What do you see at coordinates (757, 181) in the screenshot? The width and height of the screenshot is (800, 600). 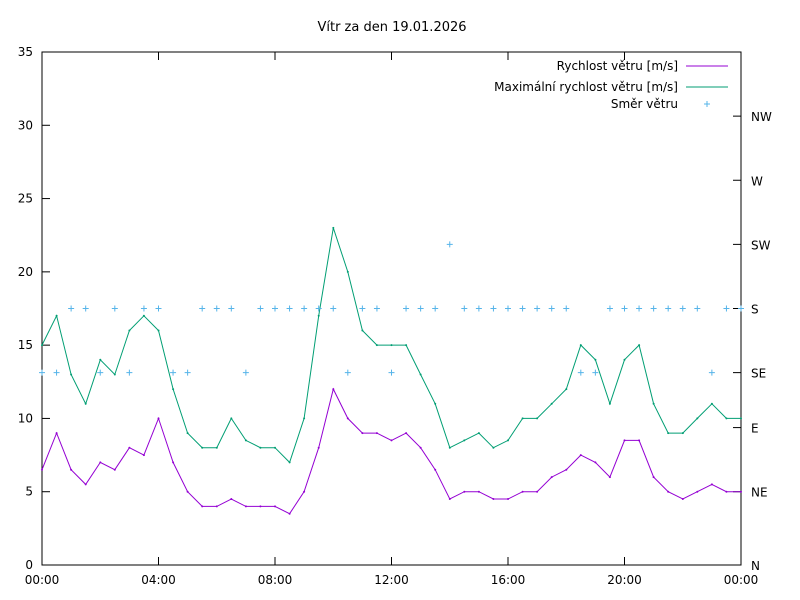 I see `y2-tick-label: W` at bounding box center [757, 181].